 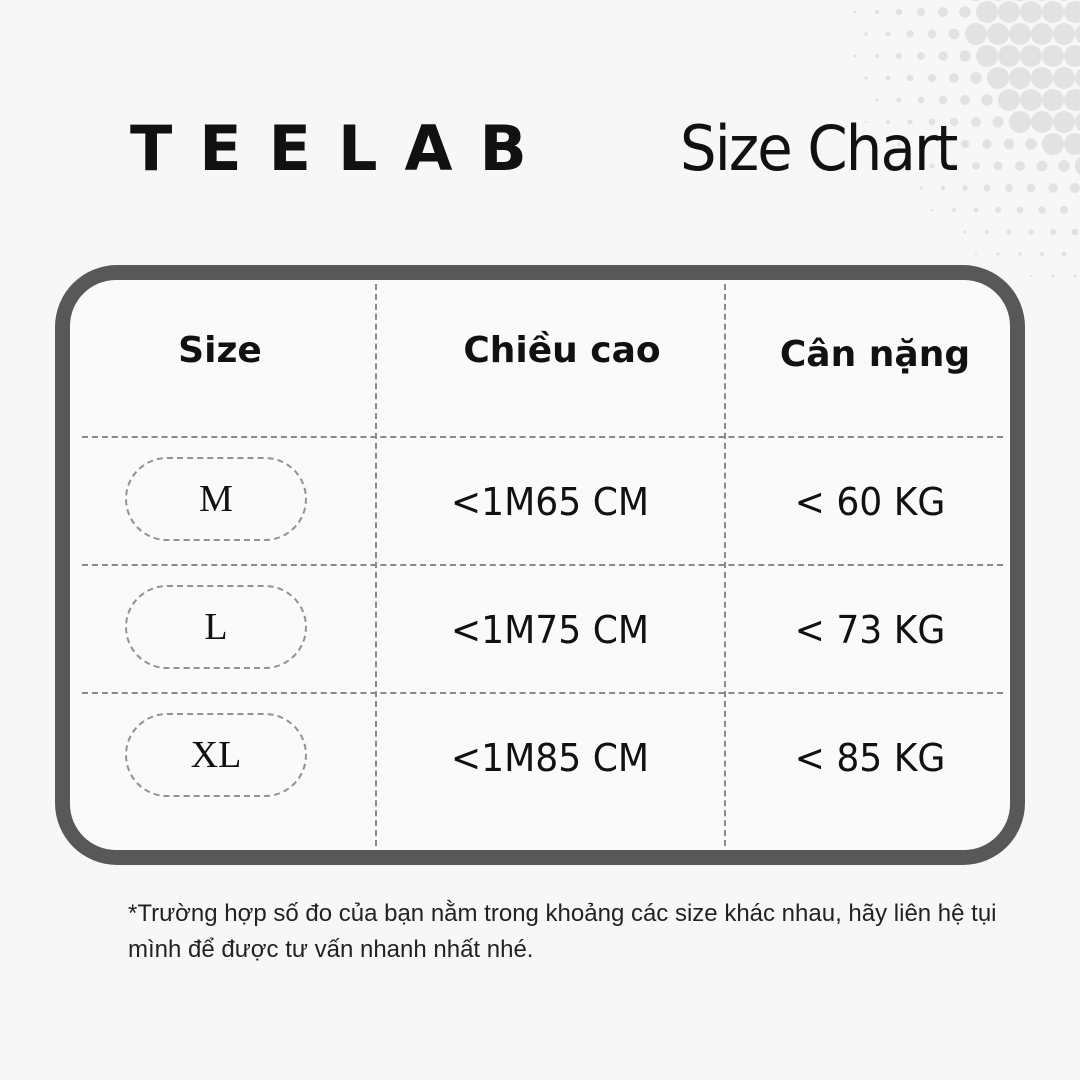 What do you see at coordinates (870, 758) in the screenshot?
I see `weight-cell: < 85 KG` at bounding box center [870, 758].